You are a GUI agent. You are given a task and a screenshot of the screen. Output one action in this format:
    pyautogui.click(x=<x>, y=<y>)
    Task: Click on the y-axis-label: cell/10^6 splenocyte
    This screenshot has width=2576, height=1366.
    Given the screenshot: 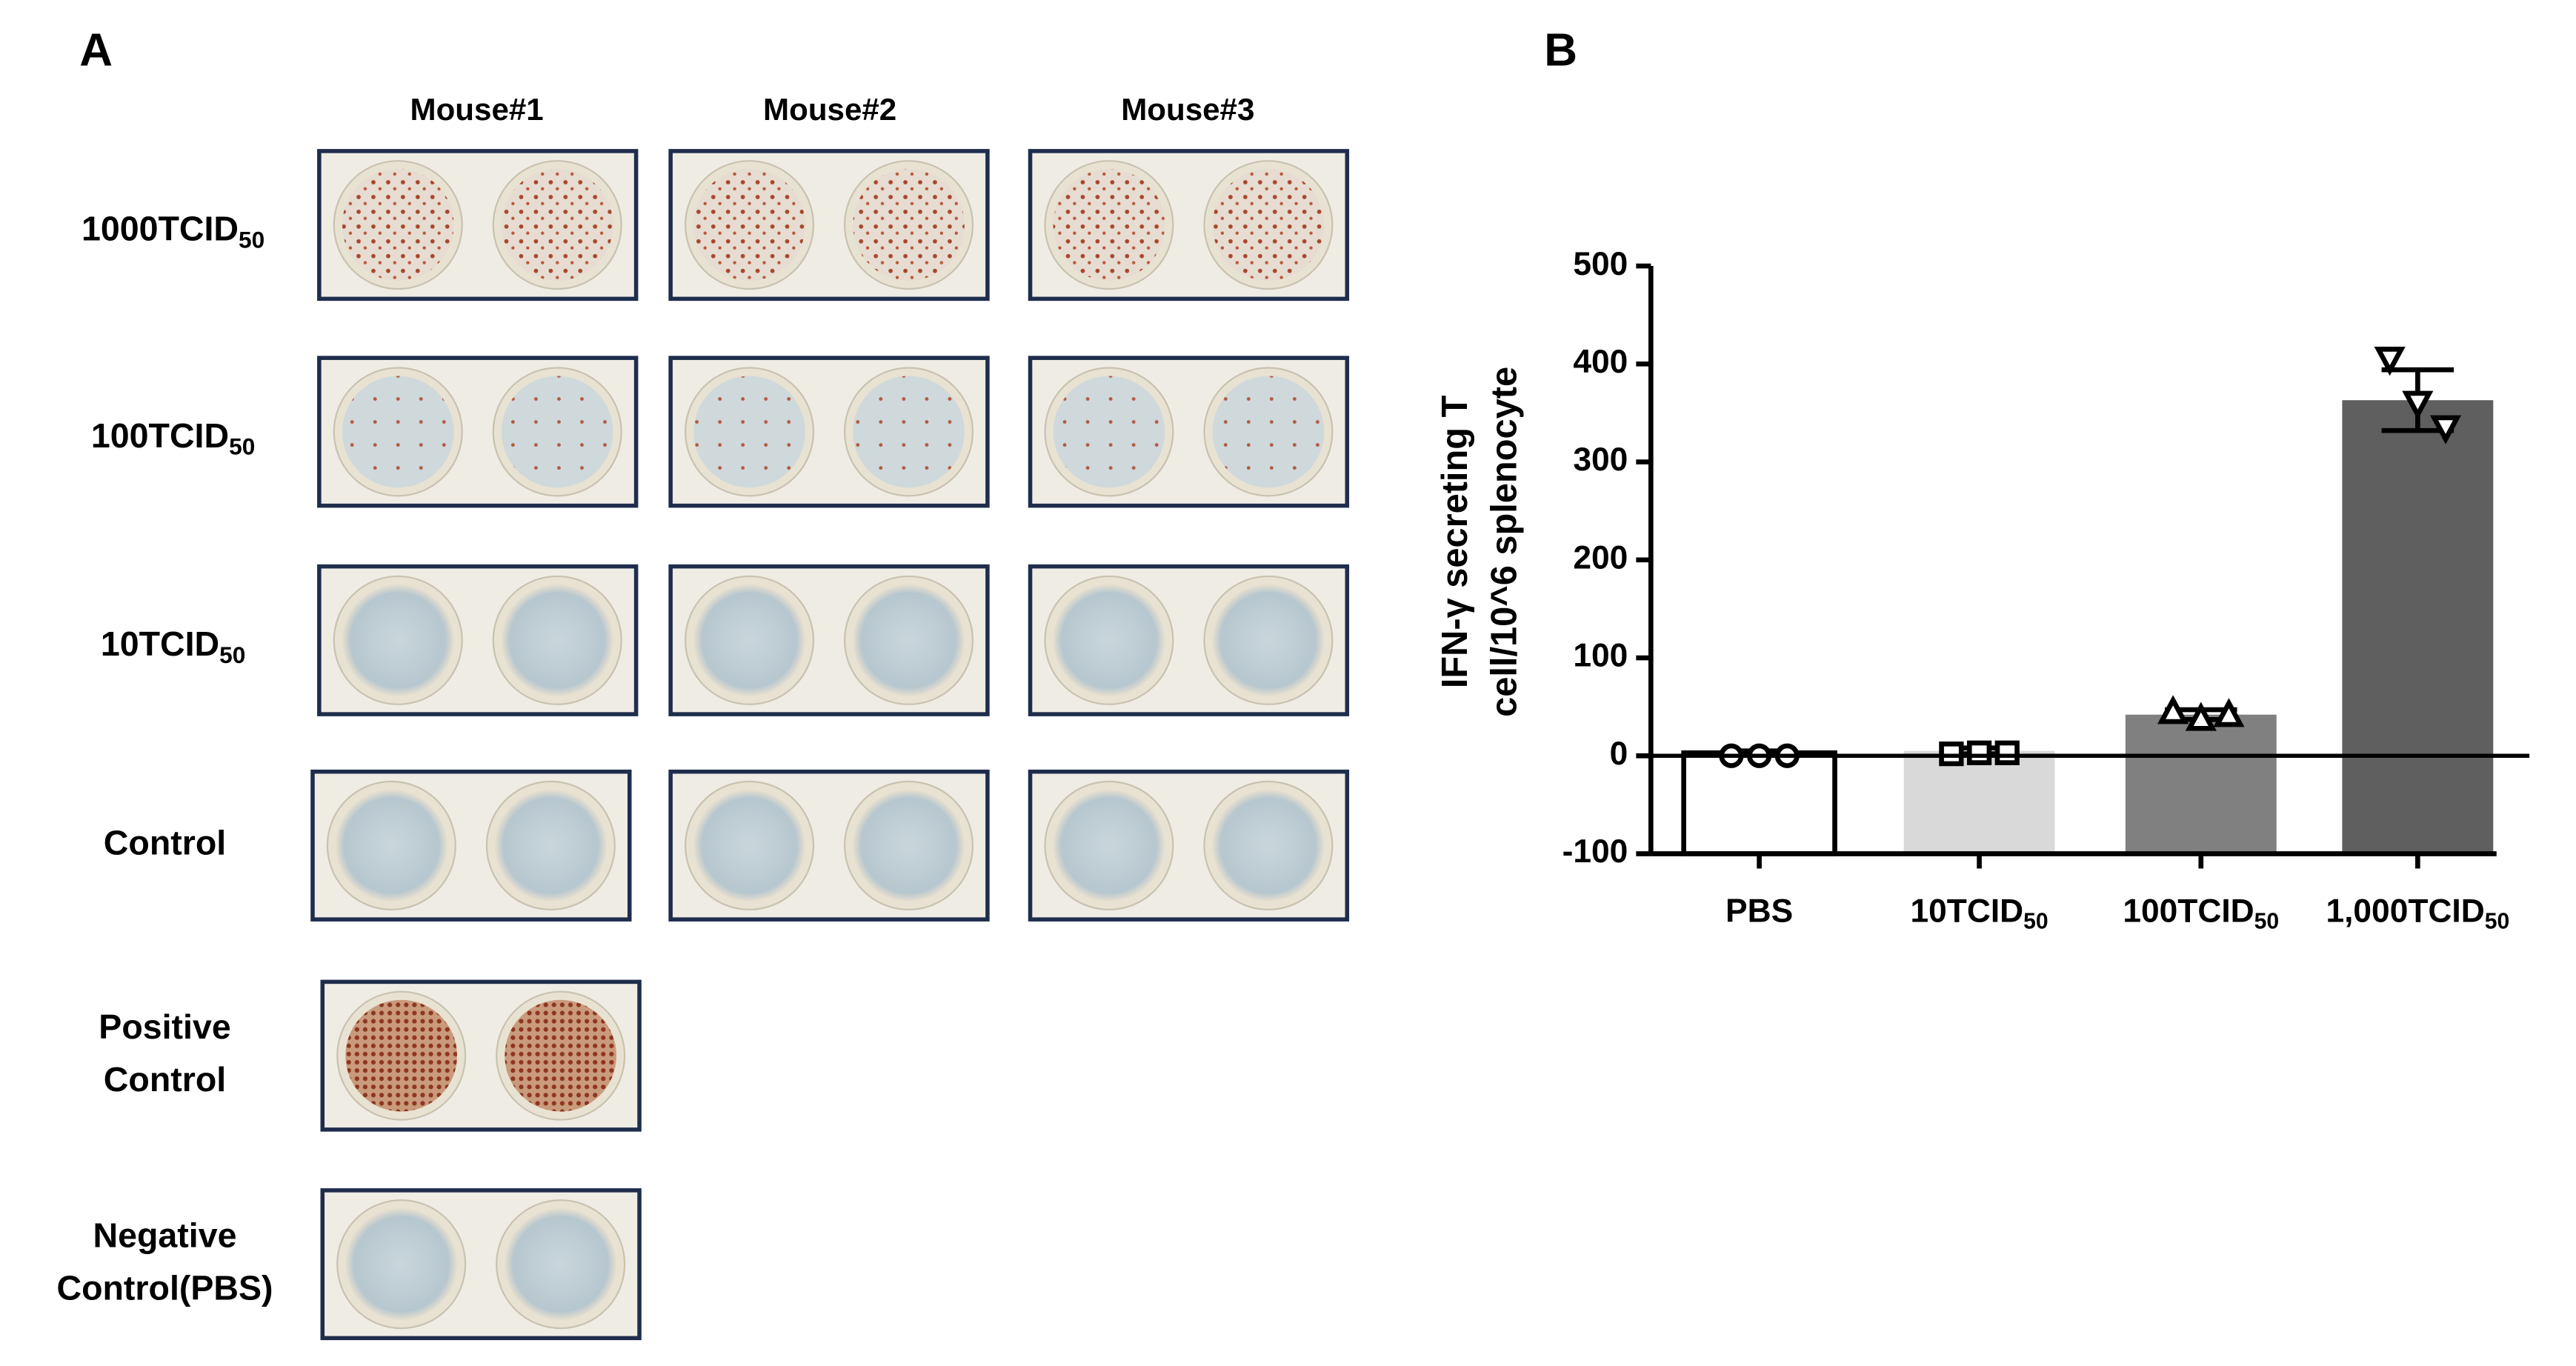 What is the action you would take?
    pyautogui.click(x=1505, y=542)
    